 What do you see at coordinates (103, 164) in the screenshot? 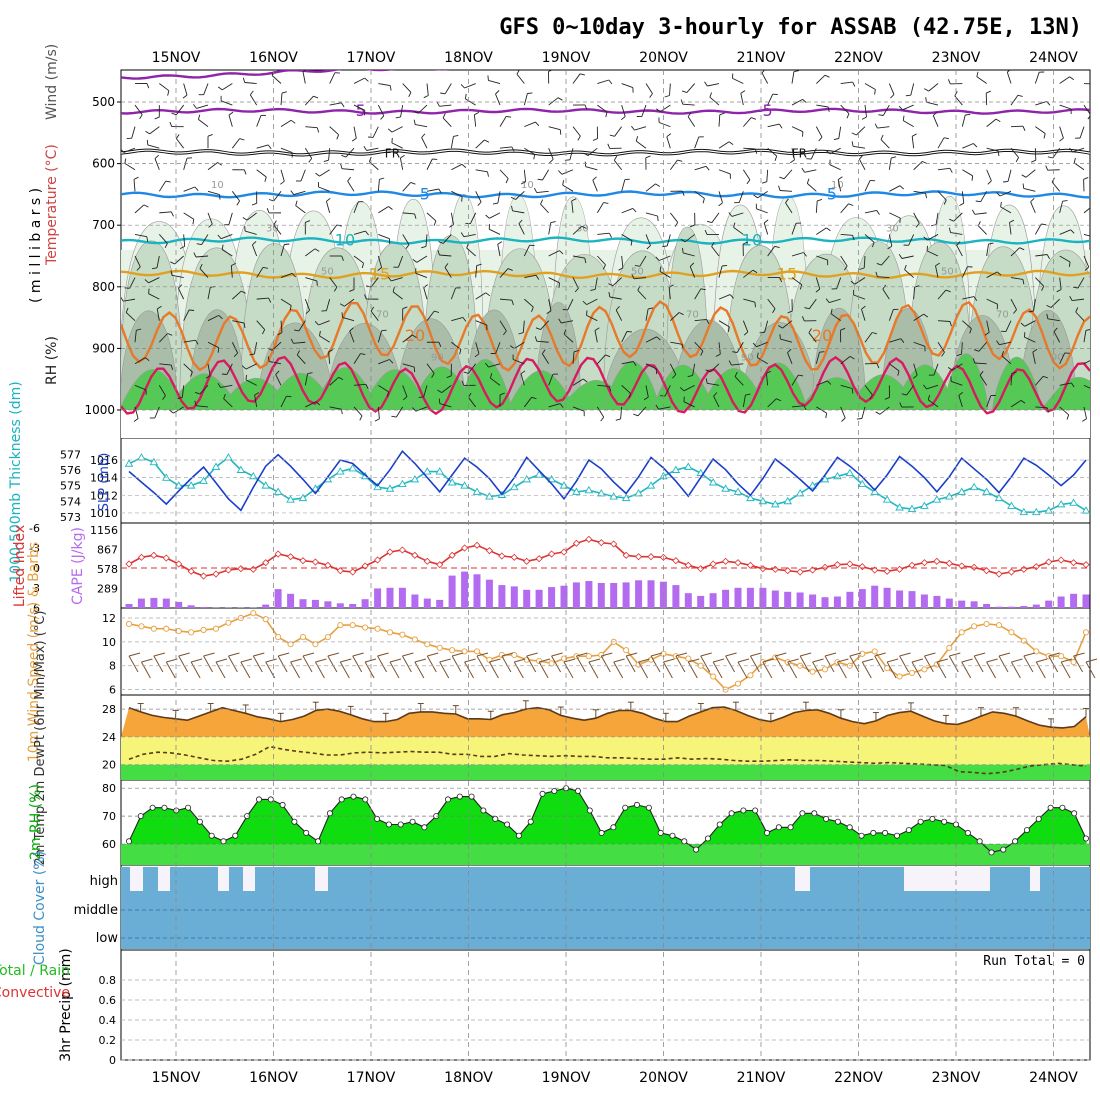
I see `tick-label-pressure: 600` at bounding box center [103, 164].